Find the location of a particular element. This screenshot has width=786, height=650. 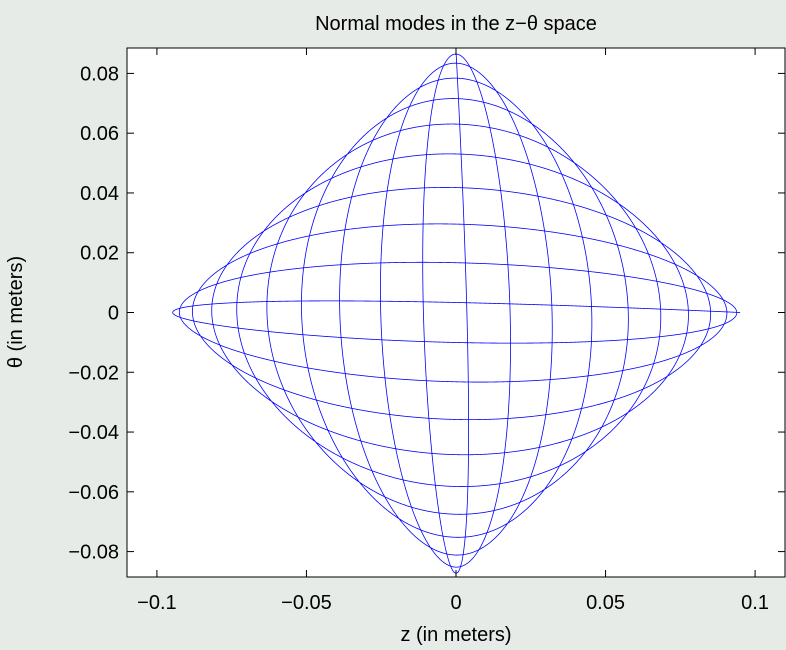

x-tick-label: 0.05 is located at coordinates (605, 603).